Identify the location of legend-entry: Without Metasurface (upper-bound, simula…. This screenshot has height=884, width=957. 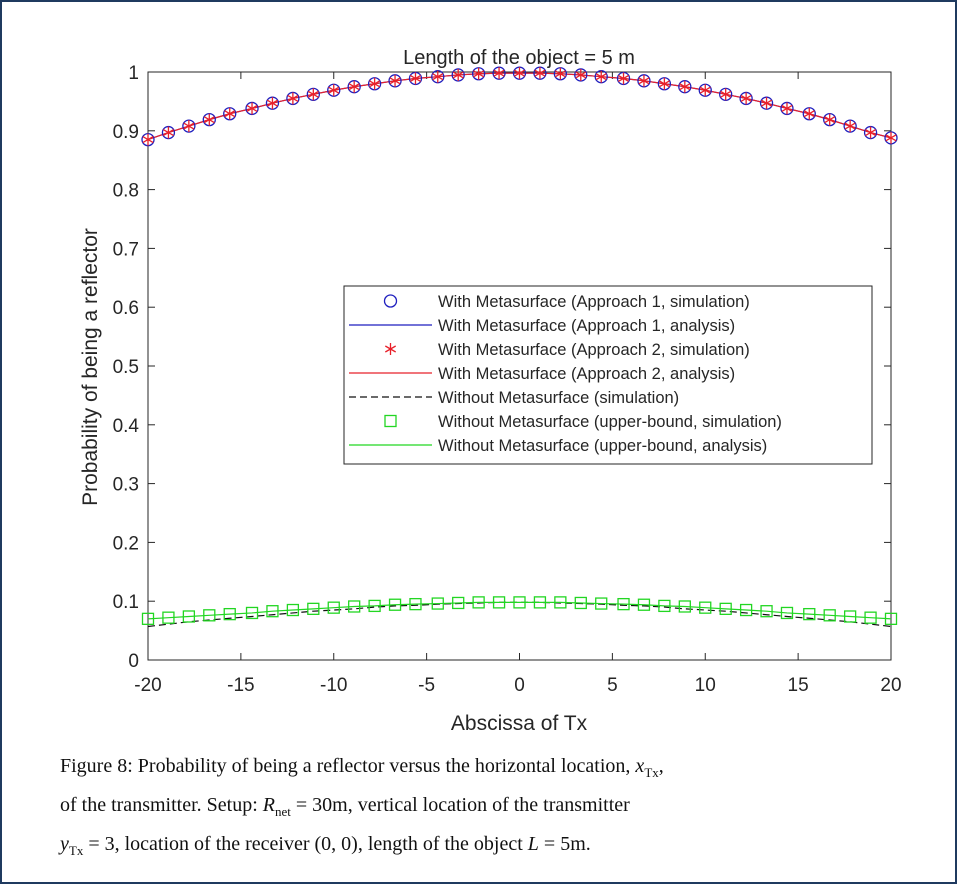
(583, 422).